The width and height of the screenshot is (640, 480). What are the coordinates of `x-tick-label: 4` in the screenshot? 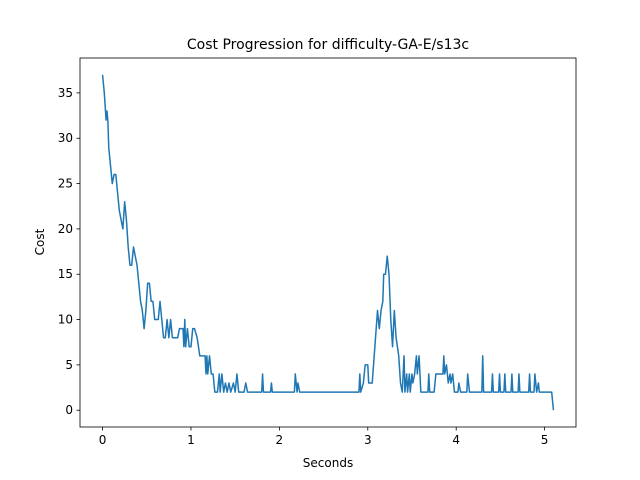 It's located at (456, 440).